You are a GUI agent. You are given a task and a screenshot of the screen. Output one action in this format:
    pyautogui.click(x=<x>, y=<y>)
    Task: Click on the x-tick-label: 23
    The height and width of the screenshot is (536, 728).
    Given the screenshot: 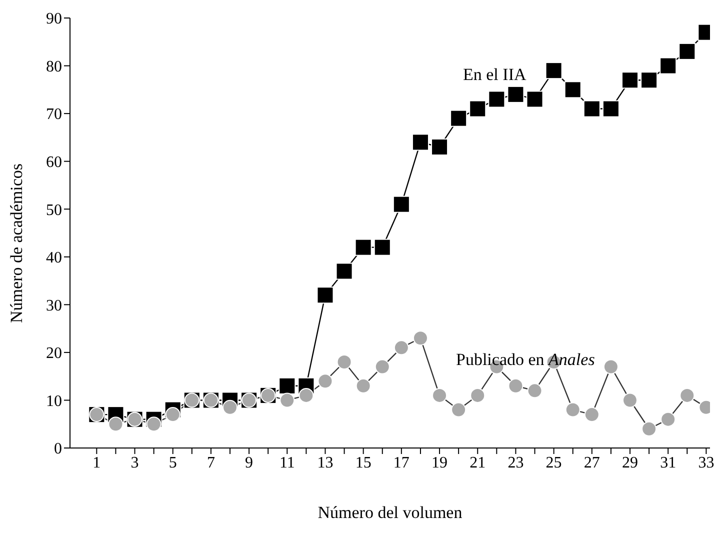 What is the action you would take?
    pyautogui.click(x=516, y=463)
    